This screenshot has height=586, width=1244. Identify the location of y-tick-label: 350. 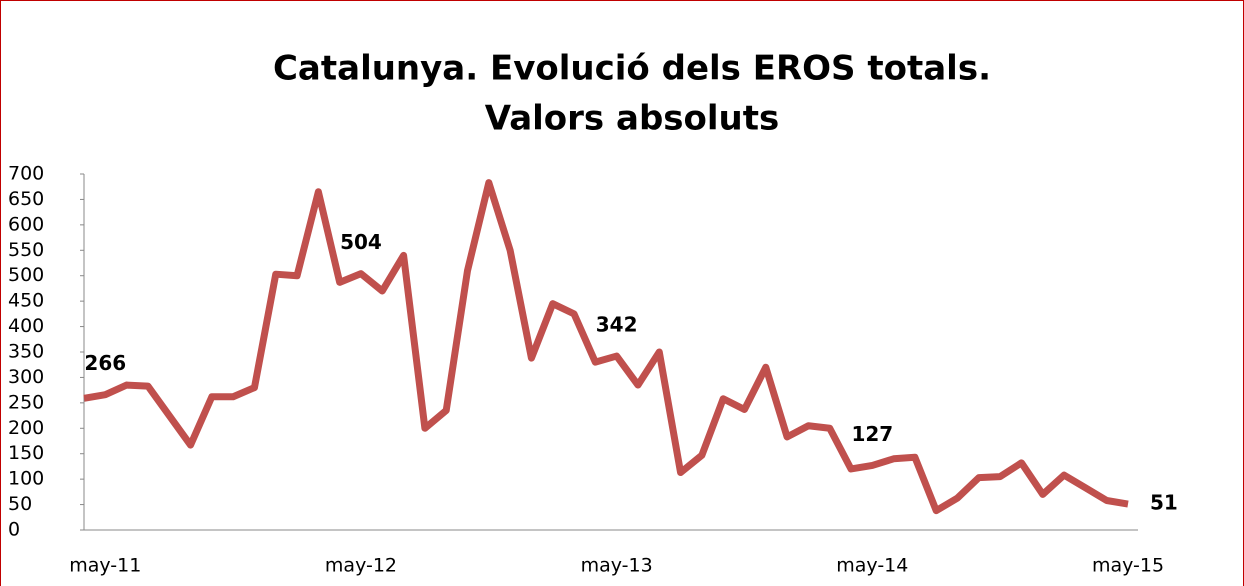
(26, 352).